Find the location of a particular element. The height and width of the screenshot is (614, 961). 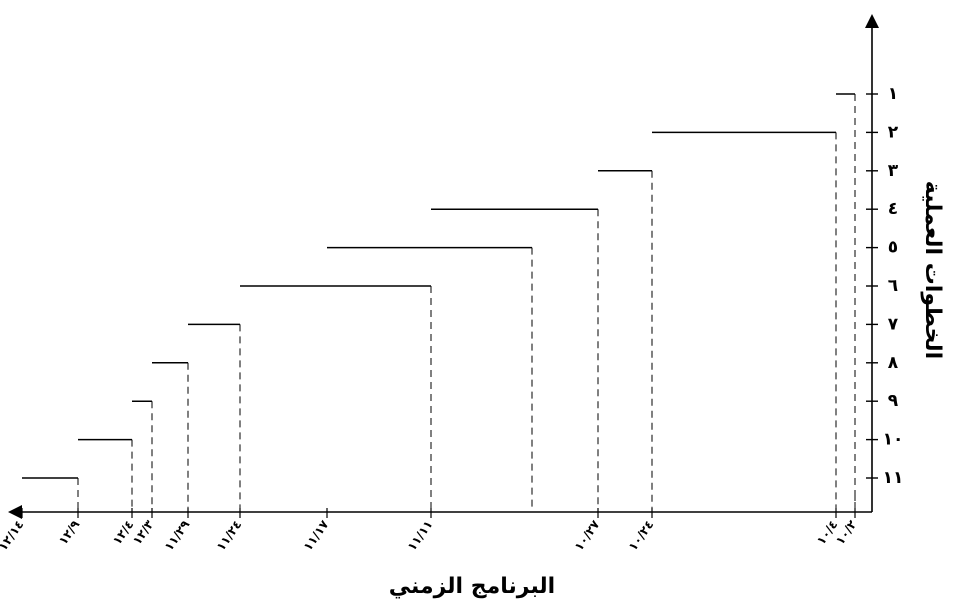

step-label: ٧ is located at coordinates (893, 324).